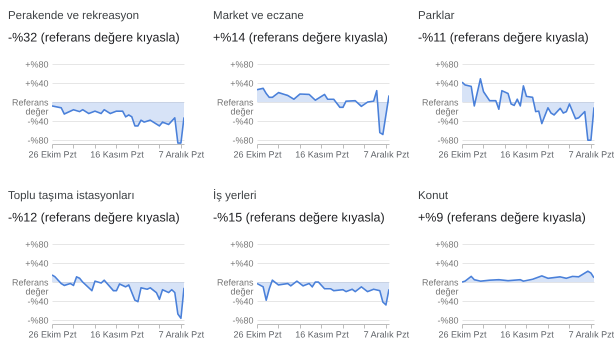 Image resolution: width=614 pixels, height=360 pixels. I want to click on chart-subtitle: -%15 (referans değere kıyasla), so click(299, 217).